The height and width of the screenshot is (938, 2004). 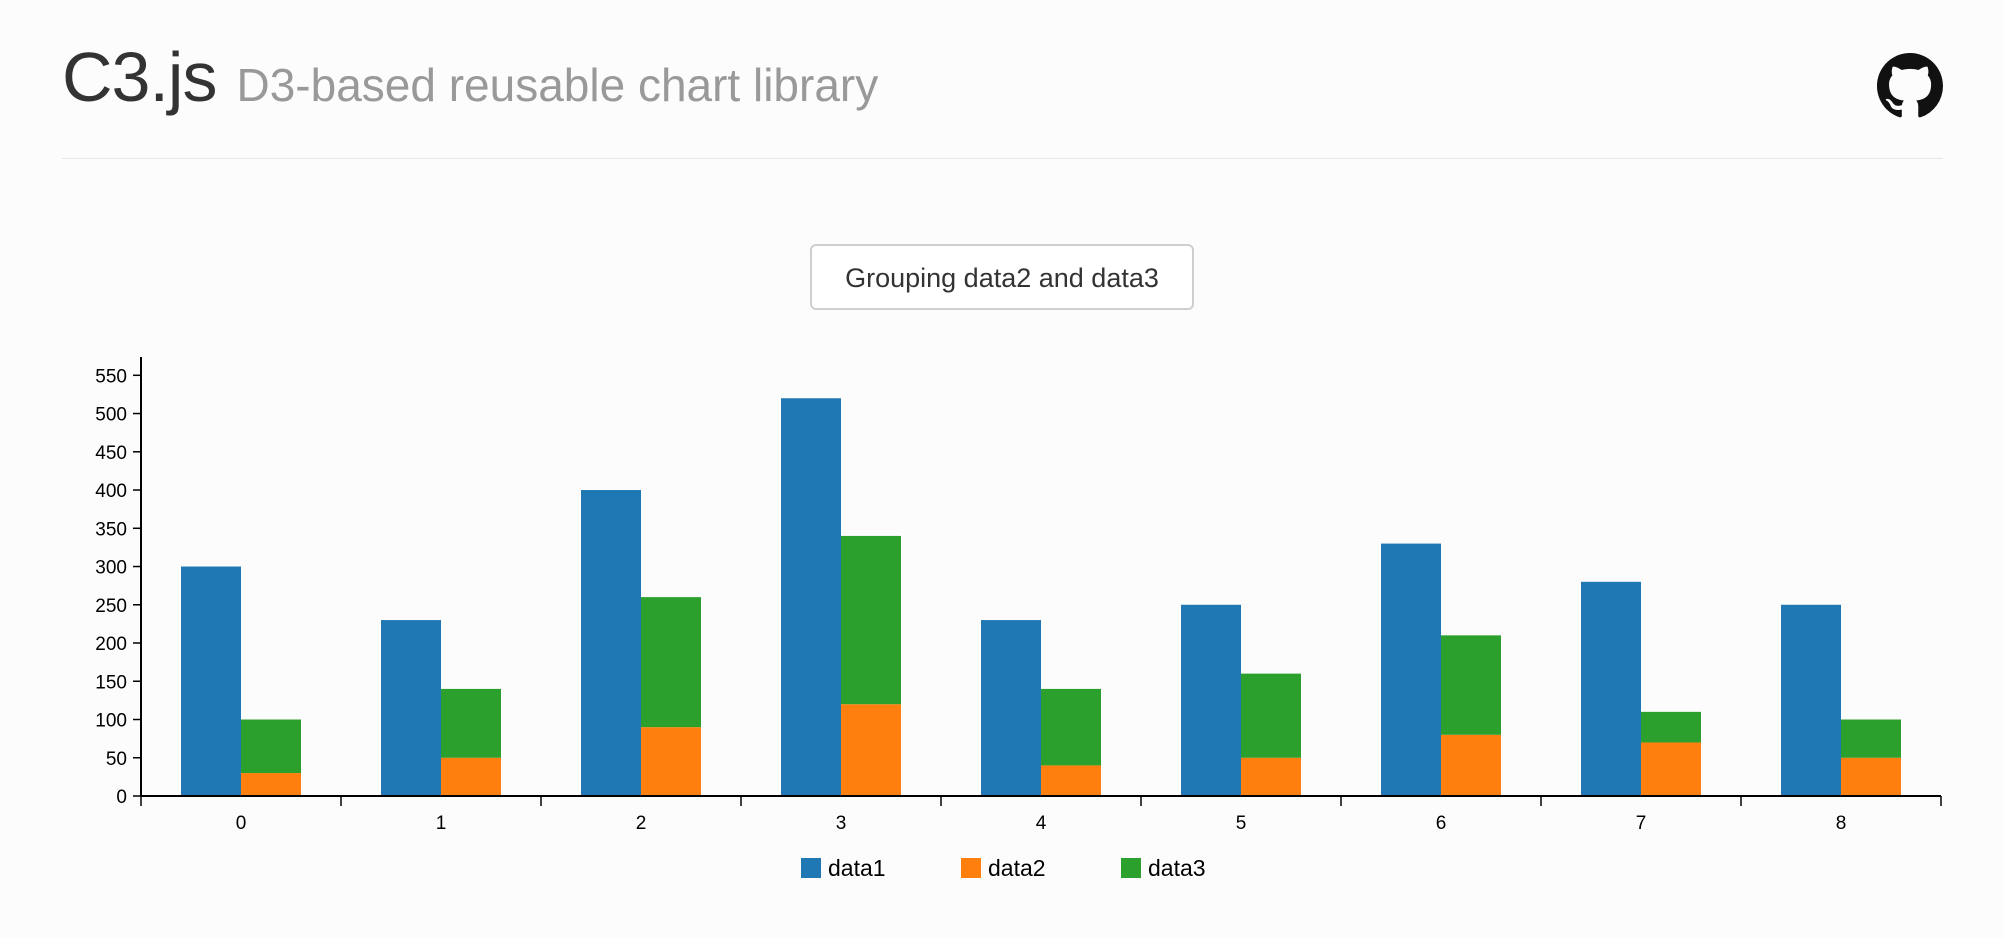 What do you see at coordinates (1841, 823) in the screenshot?
I see `x-tick-label-8: 8` at bounding box center [1841, 823].